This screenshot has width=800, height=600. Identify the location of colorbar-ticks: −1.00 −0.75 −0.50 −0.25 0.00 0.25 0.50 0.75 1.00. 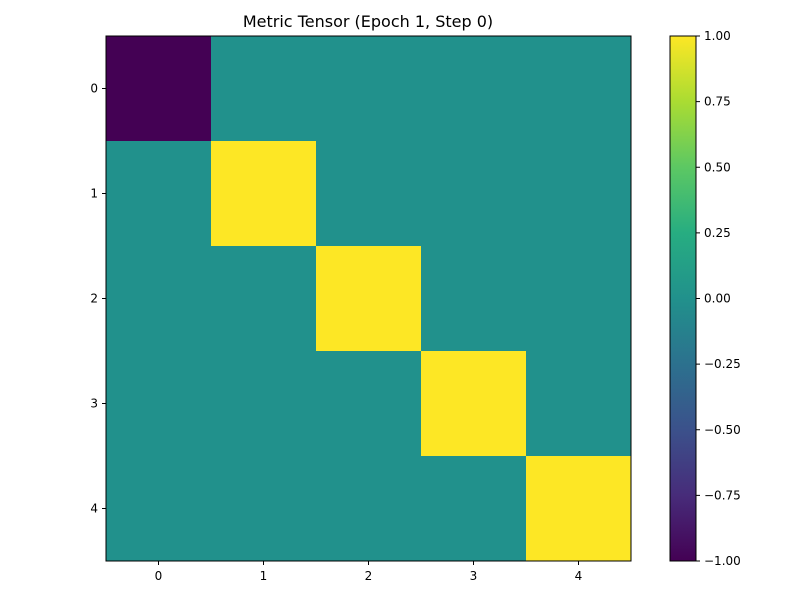
(718, 298).